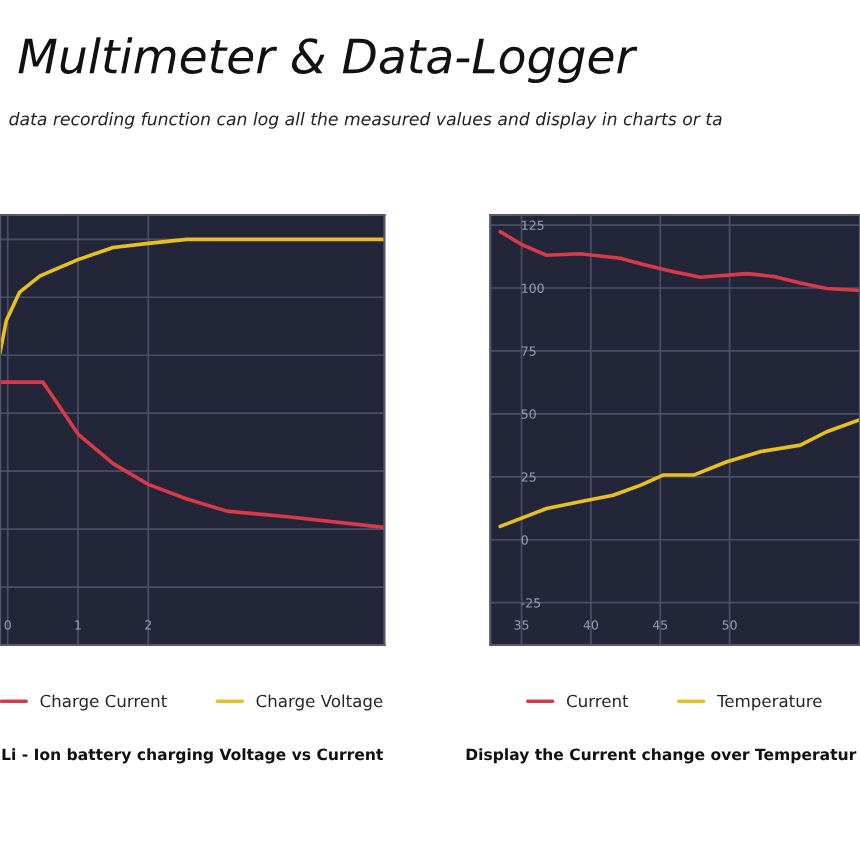 The width and height of the screenshot is (860, 860). What do you see at coordinates (365, 120) in the screenshot?
I see `chart-subtitle: data recording function can log all the measured values and display in charts or ta` at bounding box center [365, 120].